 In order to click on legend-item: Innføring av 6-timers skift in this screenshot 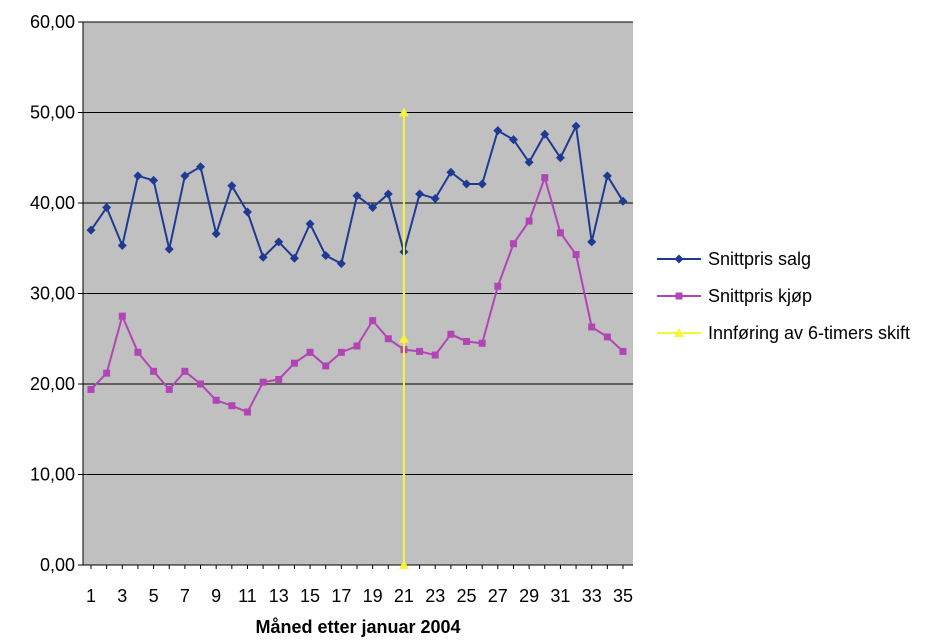, I will do `click(783, 333)`.